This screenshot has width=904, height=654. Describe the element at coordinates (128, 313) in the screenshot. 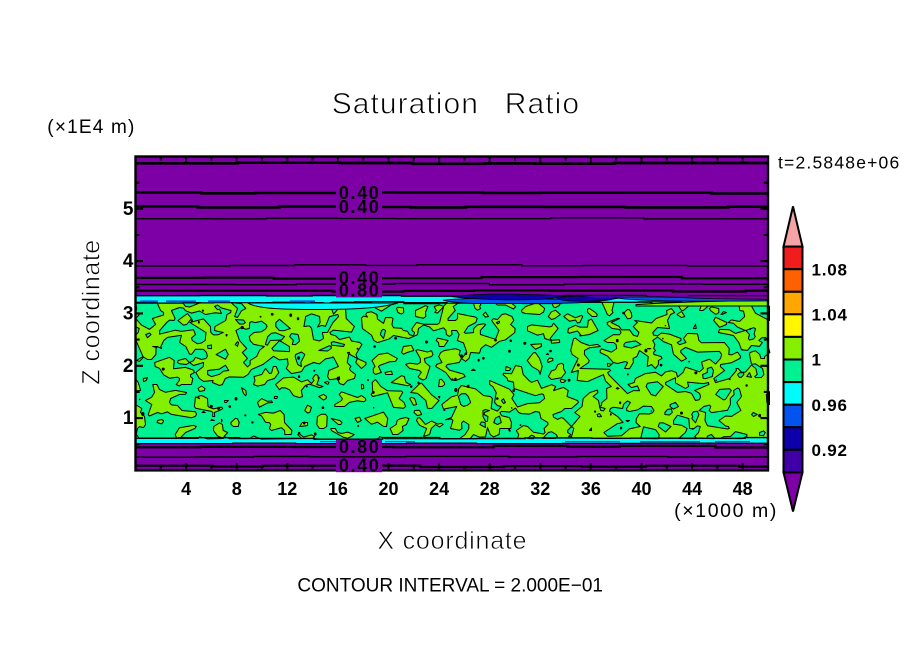

I see `svg-text: 3` at that location.